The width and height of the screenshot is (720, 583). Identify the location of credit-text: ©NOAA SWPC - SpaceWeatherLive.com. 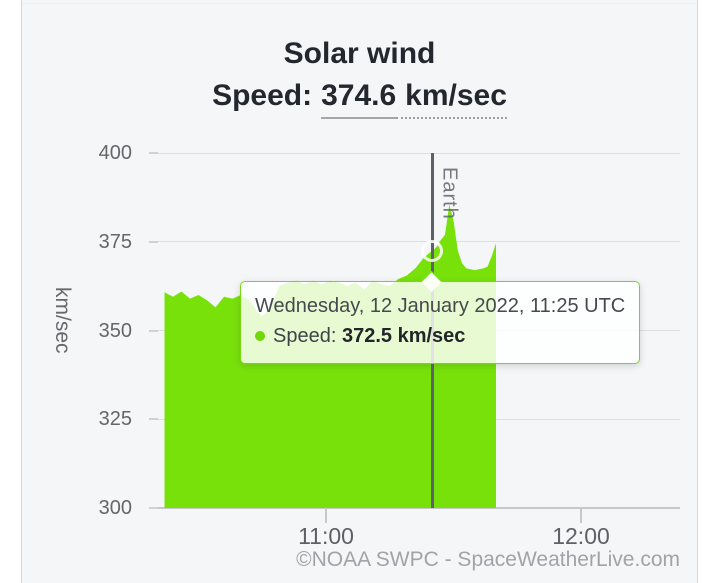
(488, 559).